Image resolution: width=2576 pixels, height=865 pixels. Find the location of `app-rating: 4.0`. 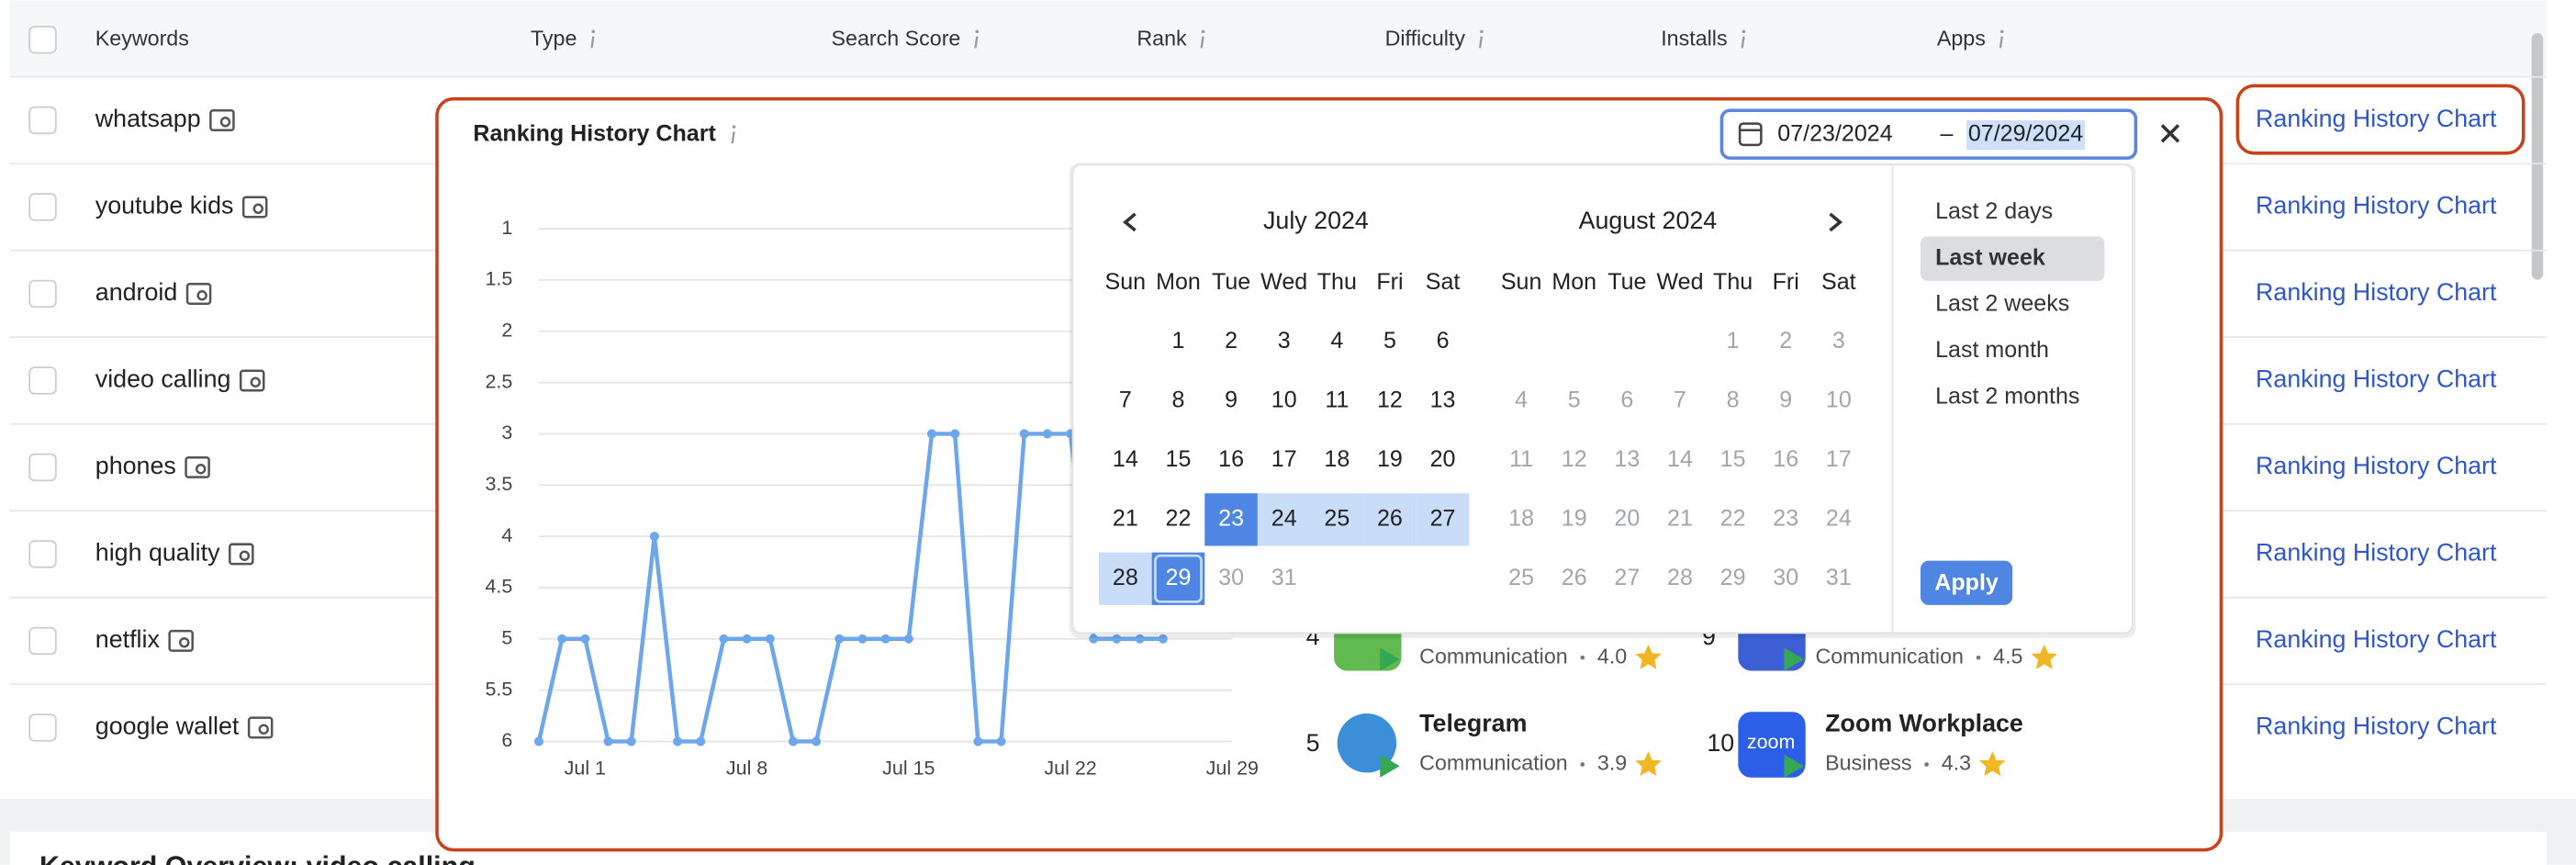

app-rating: 4.0 is located at coordinates (1612, 656).